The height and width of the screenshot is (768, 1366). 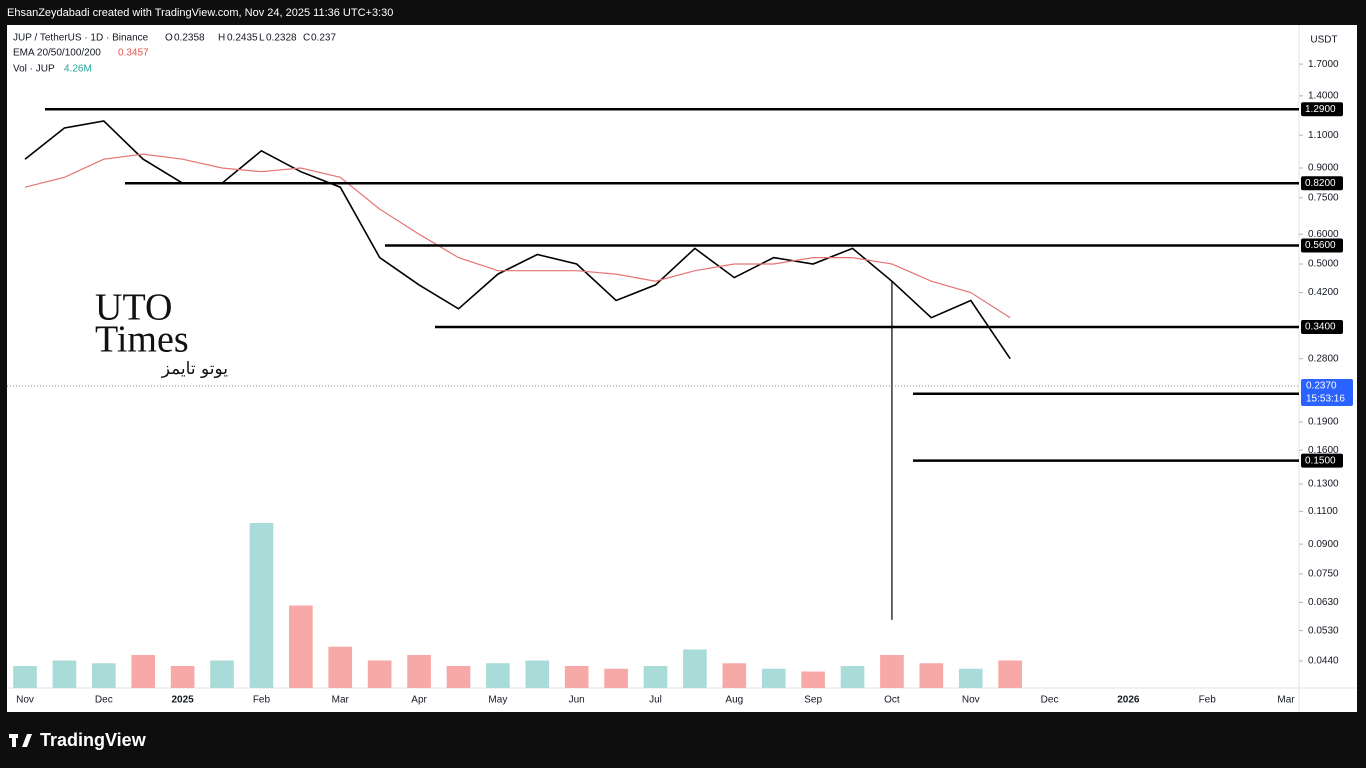 I want to click on low: 0.2328, so click(x=281, y=38).